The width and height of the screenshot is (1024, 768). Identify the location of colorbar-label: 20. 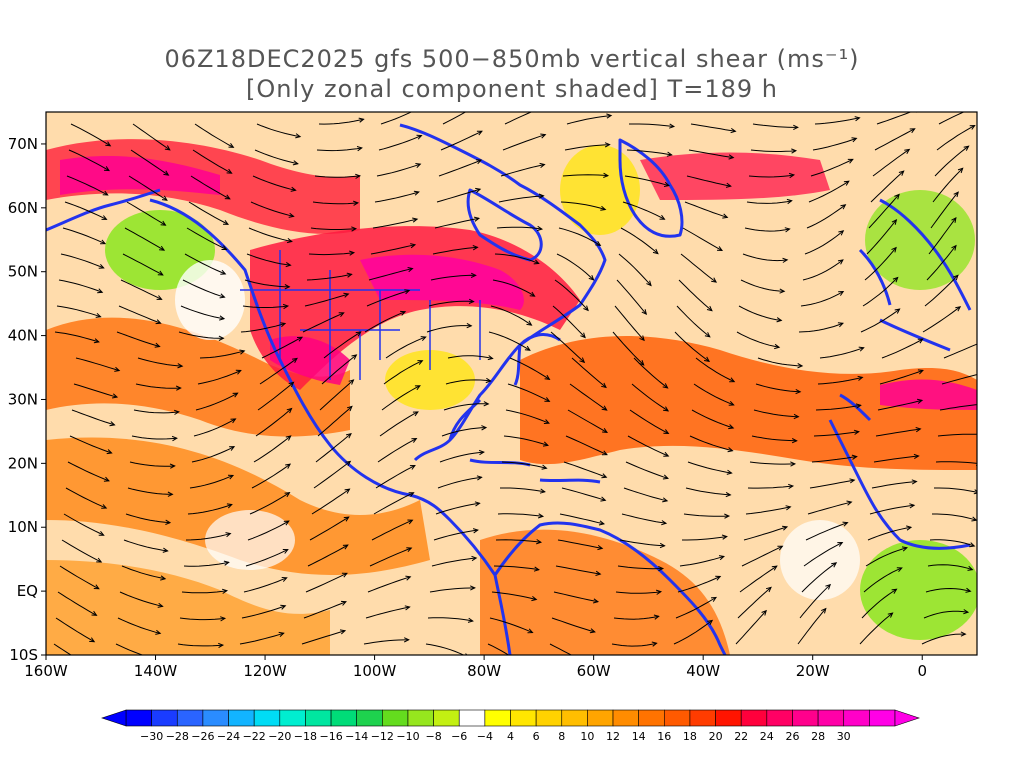
(716, 736).